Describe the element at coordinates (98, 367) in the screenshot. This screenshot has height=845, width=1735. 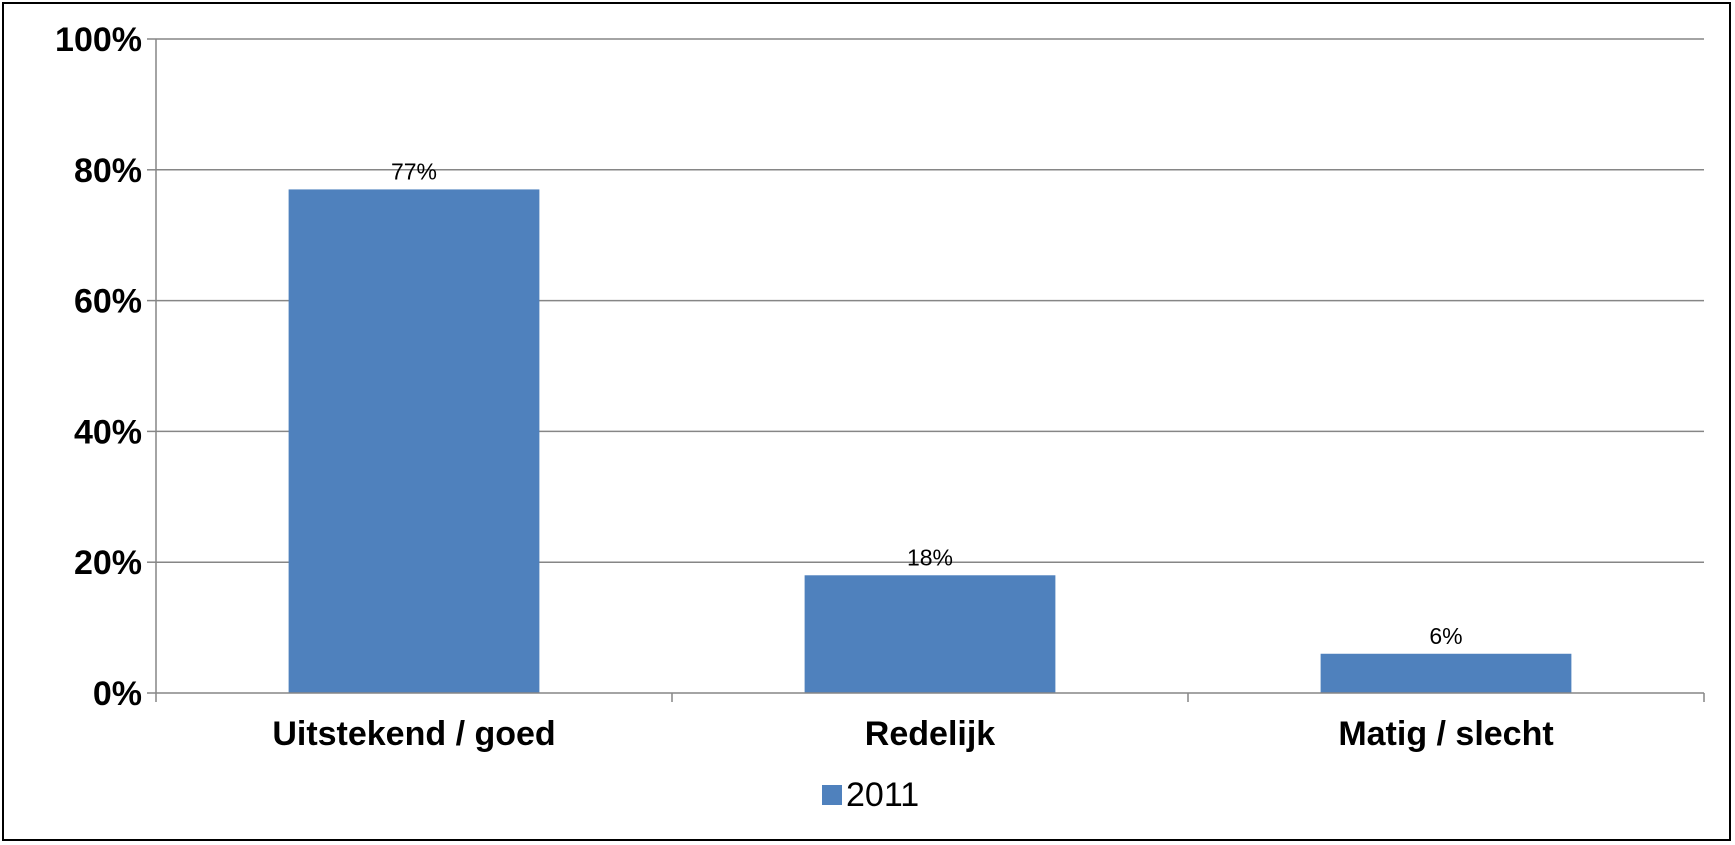
I see `y-tick-labels: 0% 20% 40% 60% 80% 100%` at that location.